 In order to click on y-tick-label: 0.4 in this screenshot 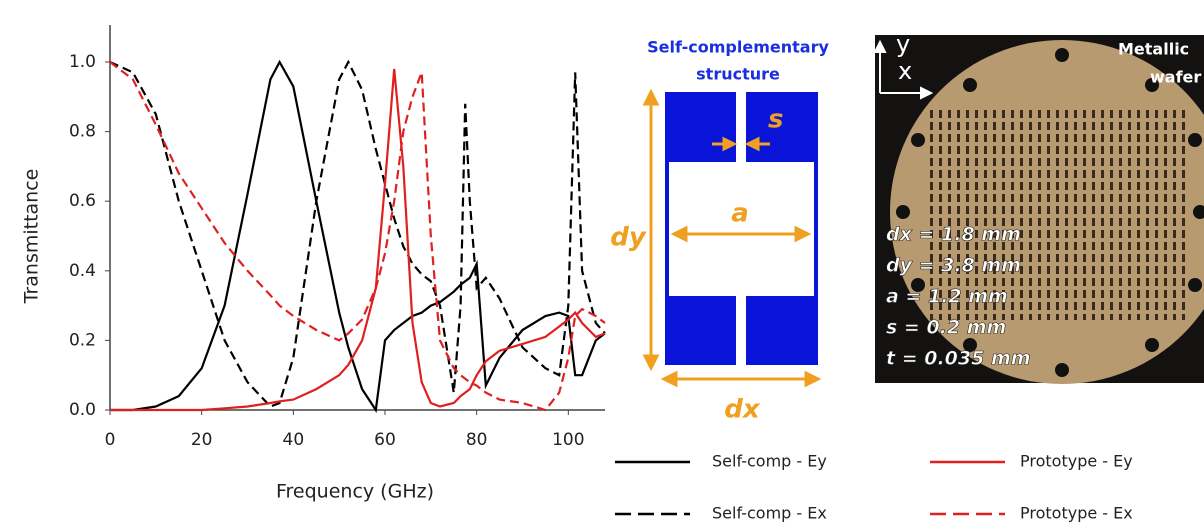, I will do `click(82, 271)`.